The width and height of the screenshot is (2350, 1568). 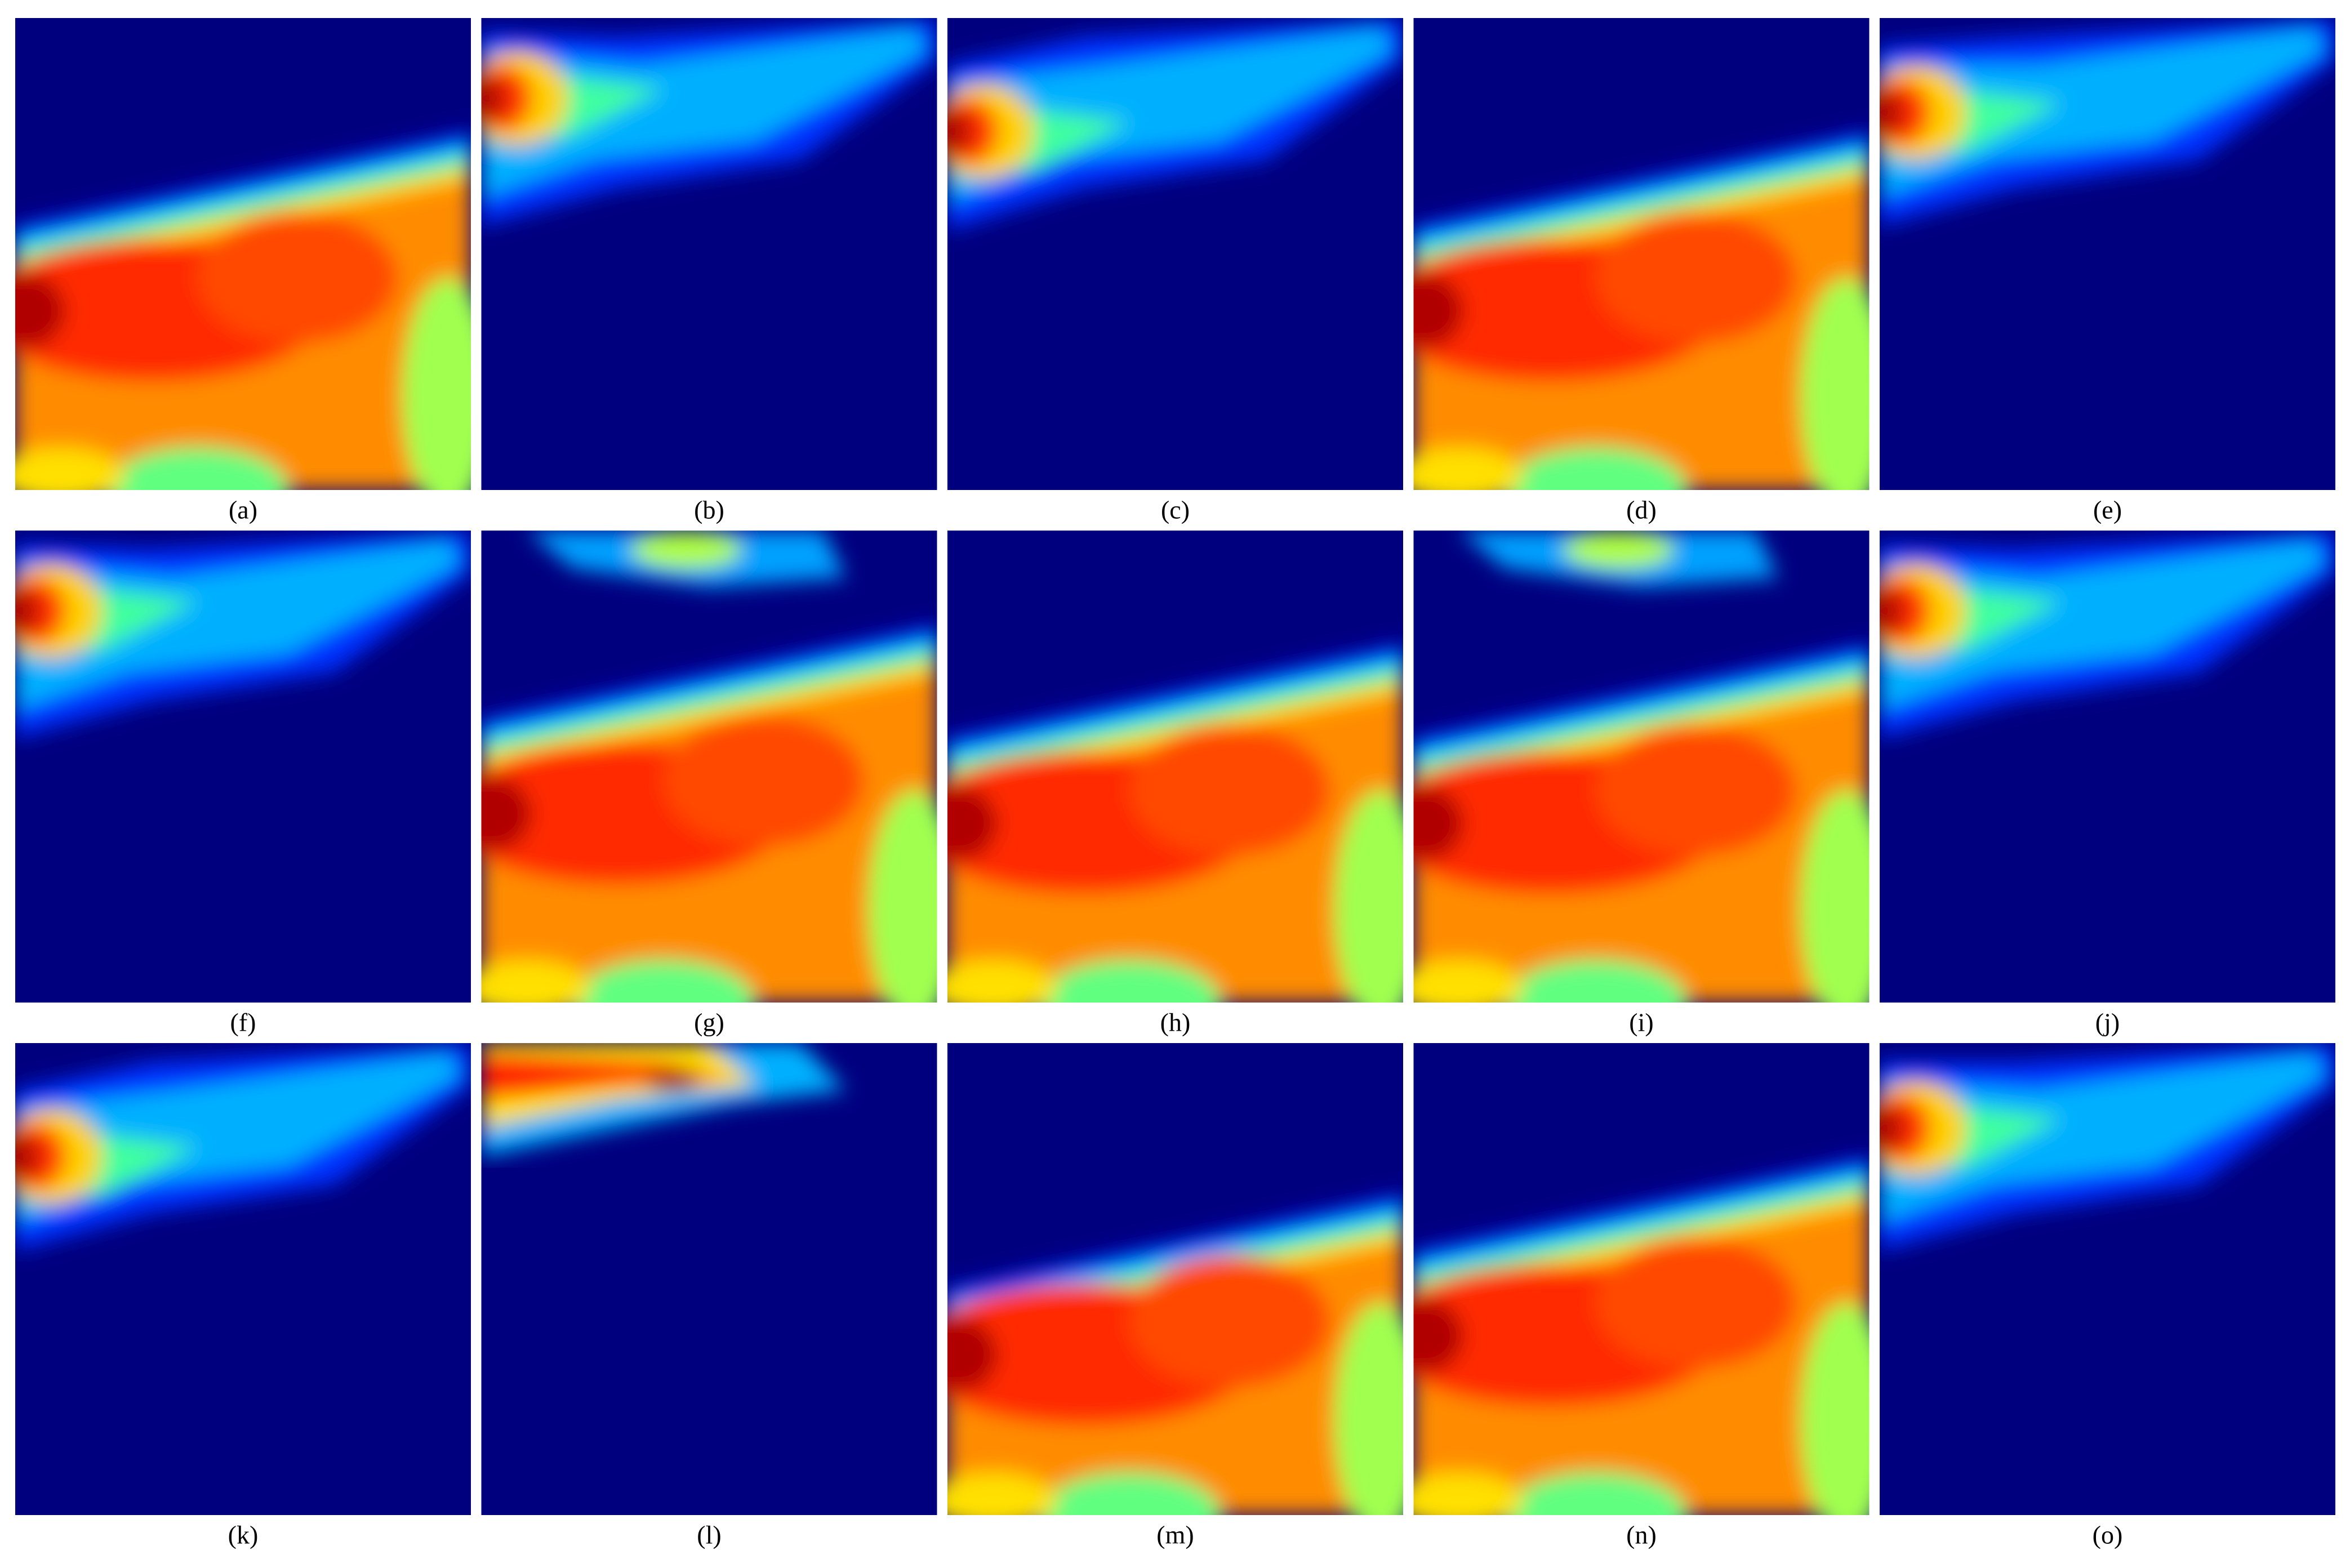 I want to click on panel-label: (l), so click(x=709, y=1535).